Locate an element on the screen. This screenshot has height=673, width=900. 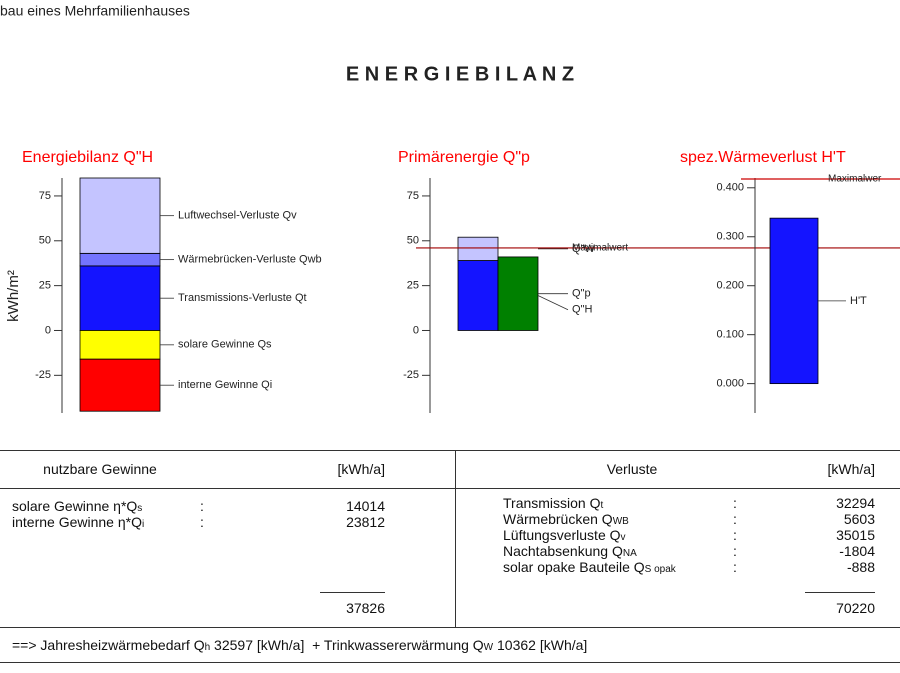
row-label: Lüftungsverluste Qv is located at coordinates (564, 536).